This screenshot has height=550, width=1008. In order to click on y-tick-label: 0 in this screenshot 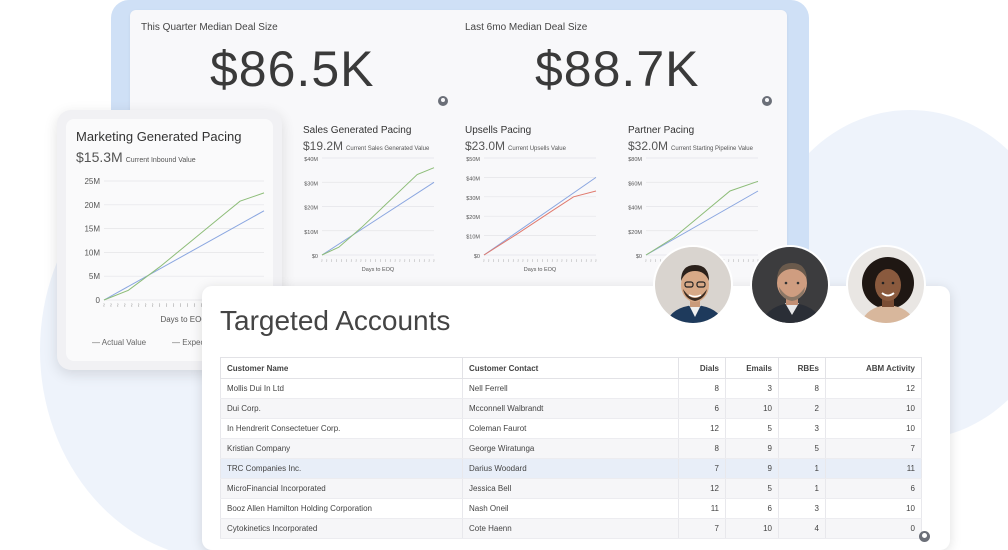, I will do `click(98, 300)`.